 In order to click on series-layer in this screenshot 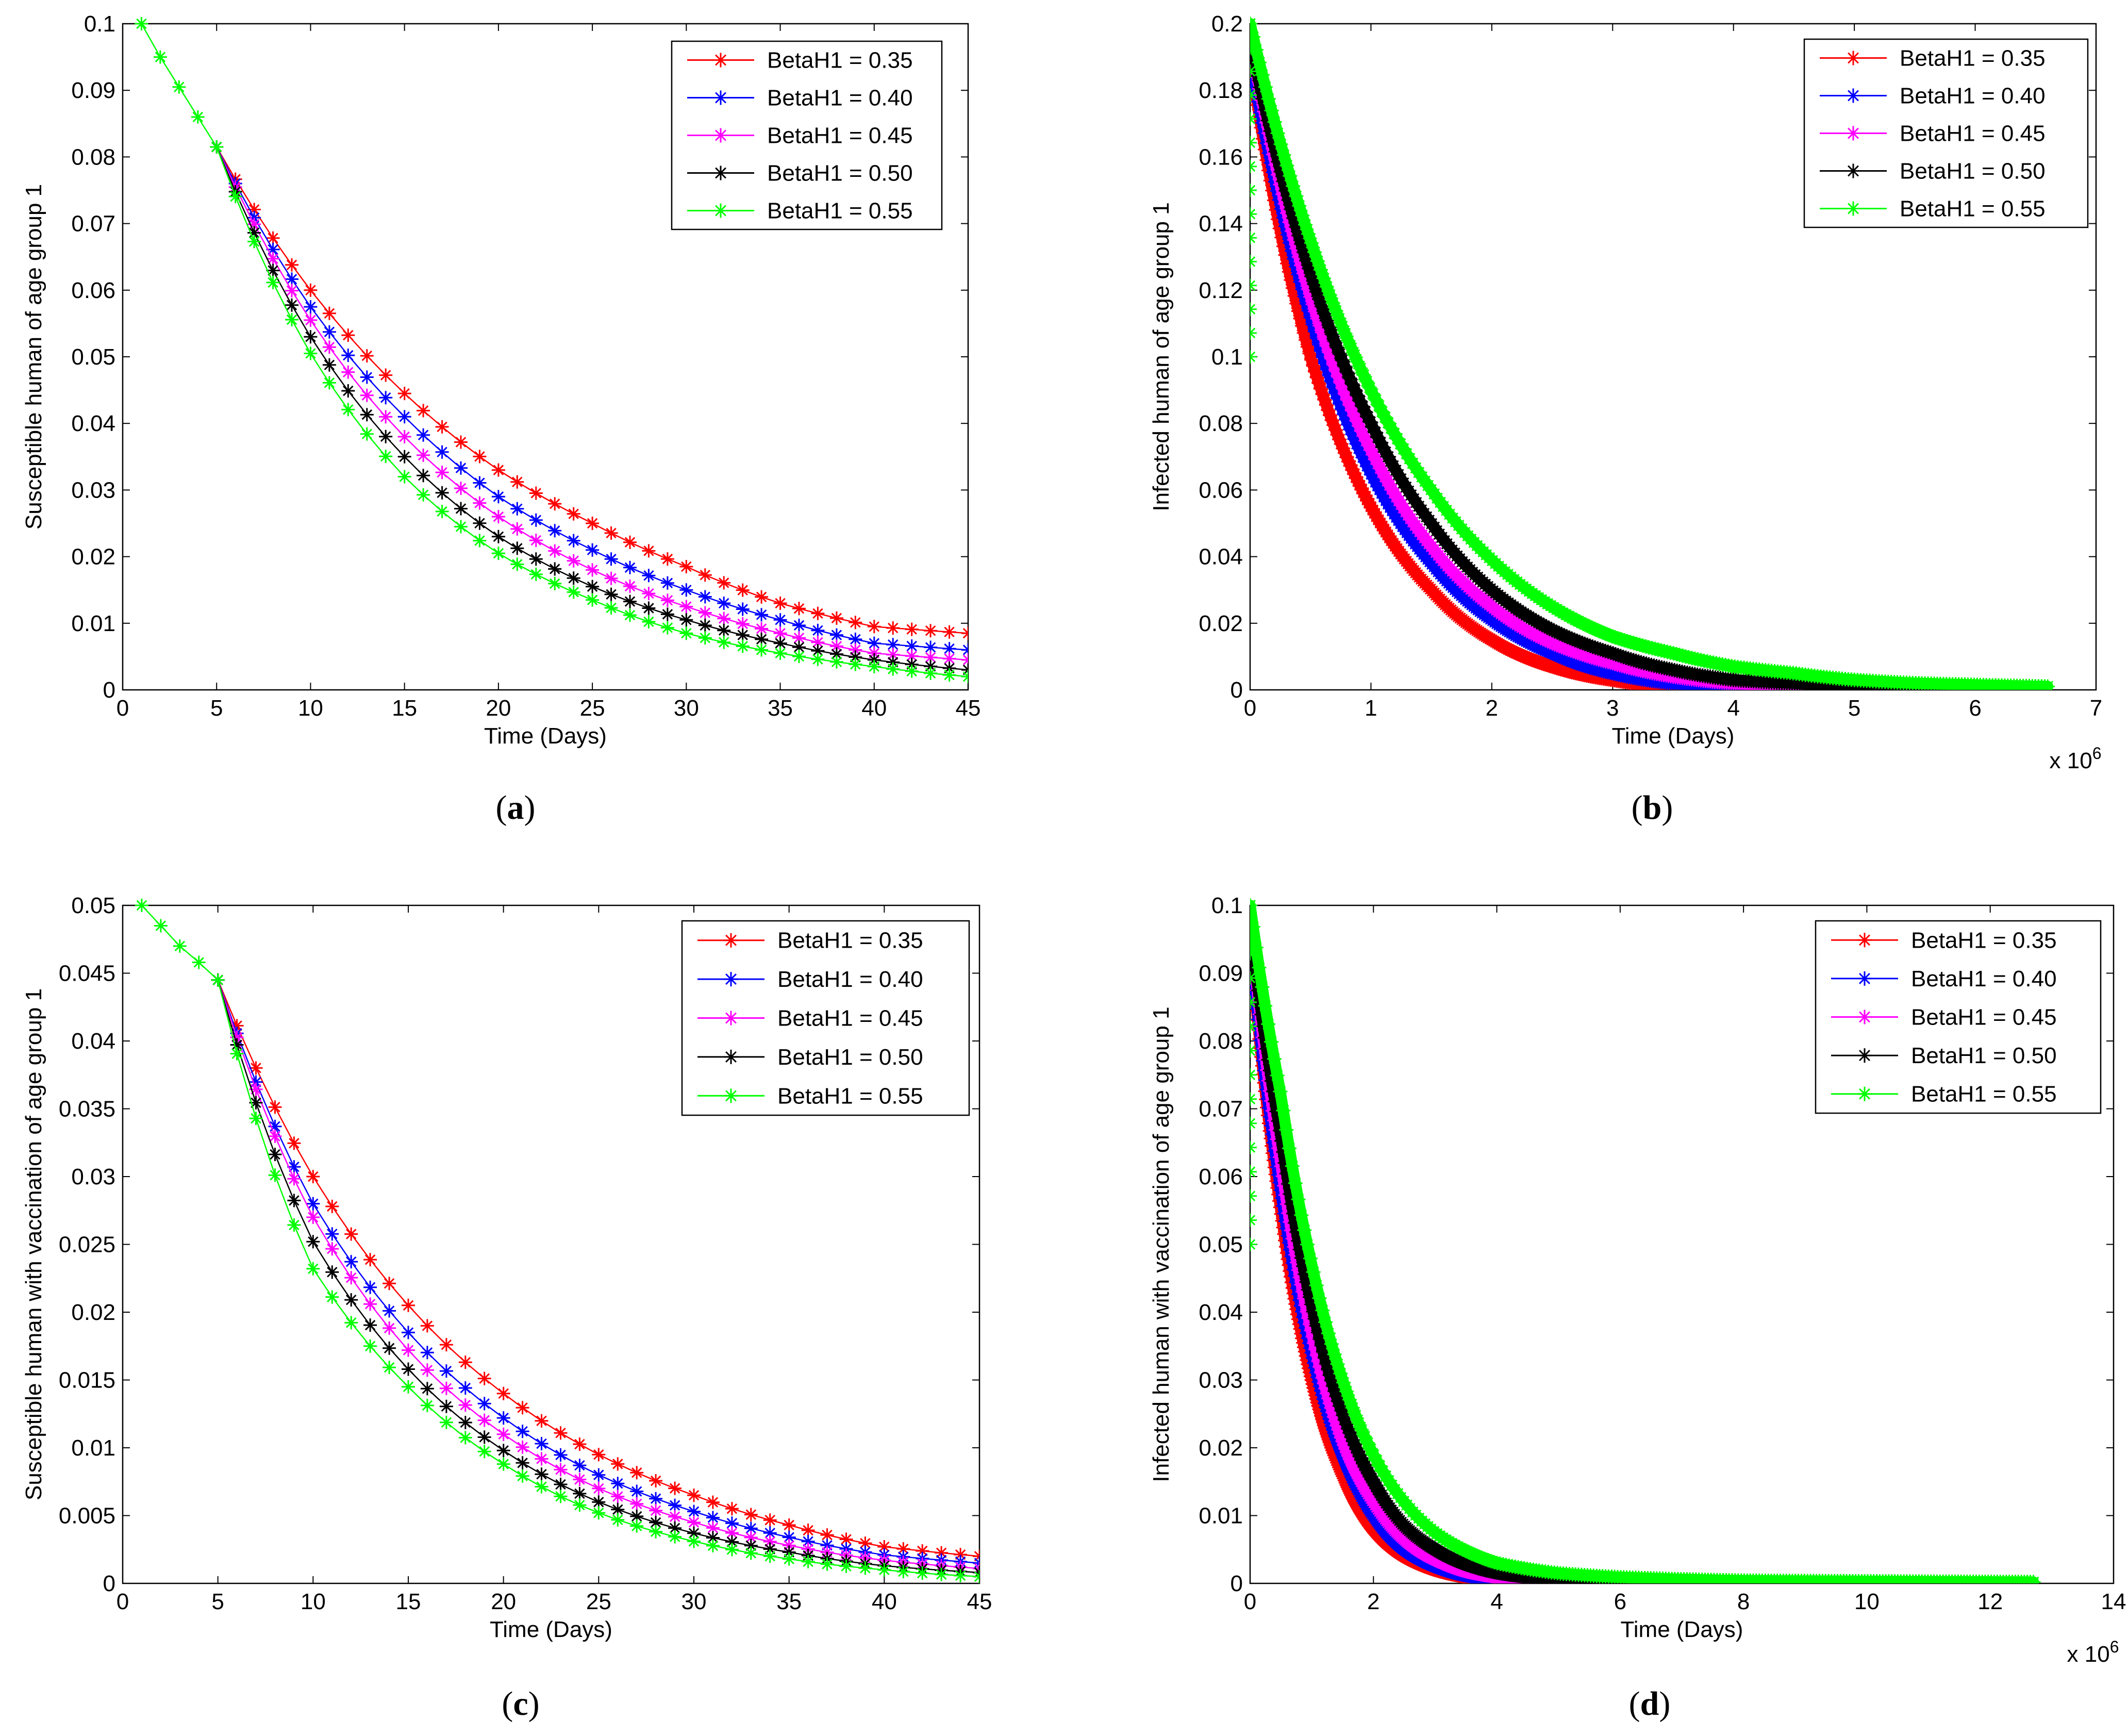, I will do `click(1652, 353)`.